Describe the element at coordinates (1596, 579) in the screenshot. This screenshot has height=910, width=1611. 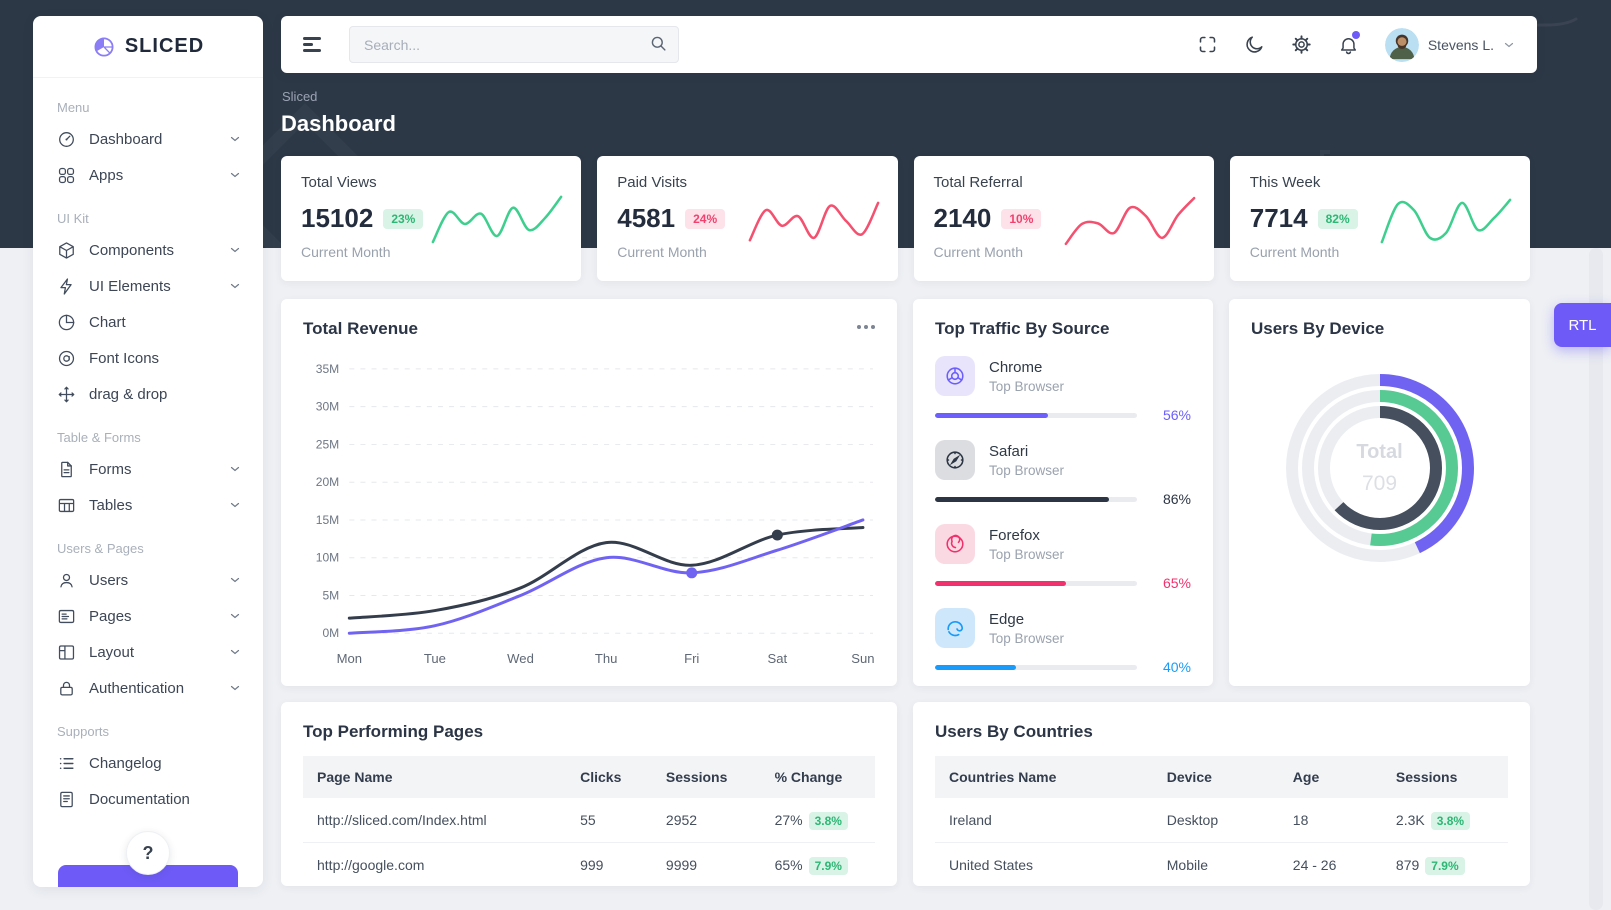
I see `page-scrollbar` at that location.